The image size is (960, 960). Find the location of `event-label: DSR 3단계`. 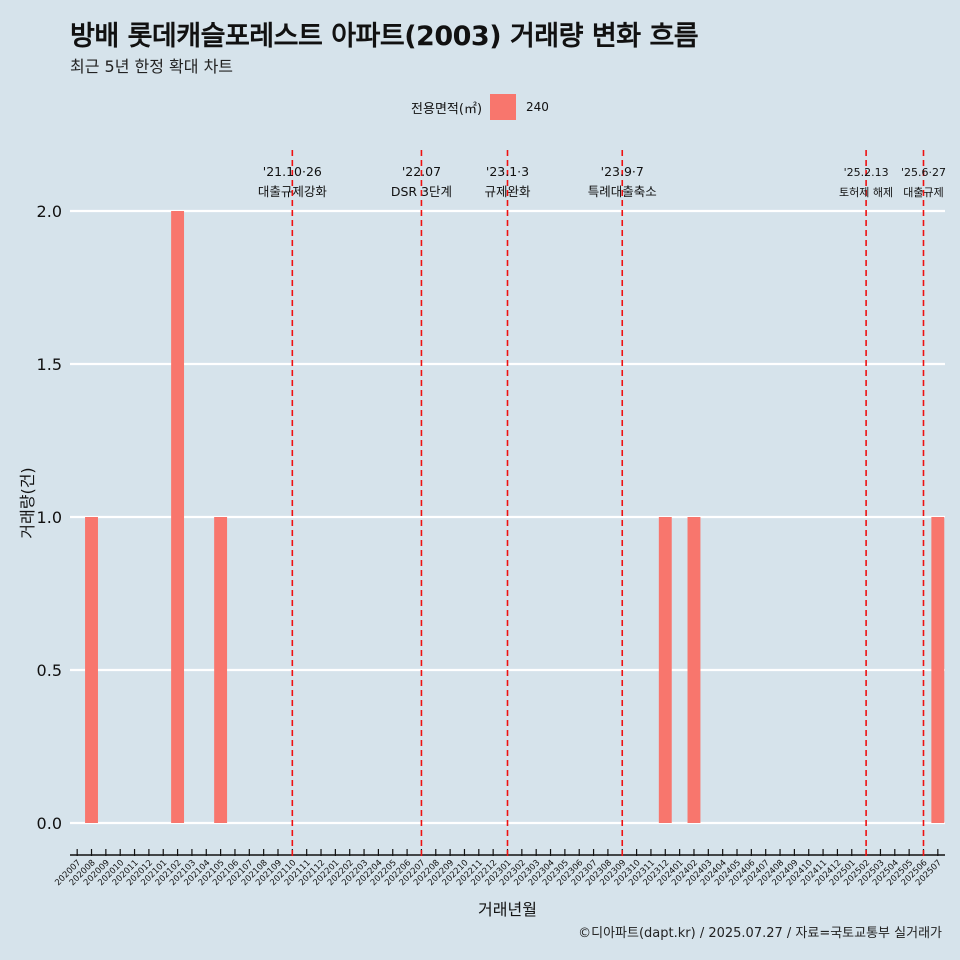

event-label: DSR 3단계 is located at coordinates (421, 191).